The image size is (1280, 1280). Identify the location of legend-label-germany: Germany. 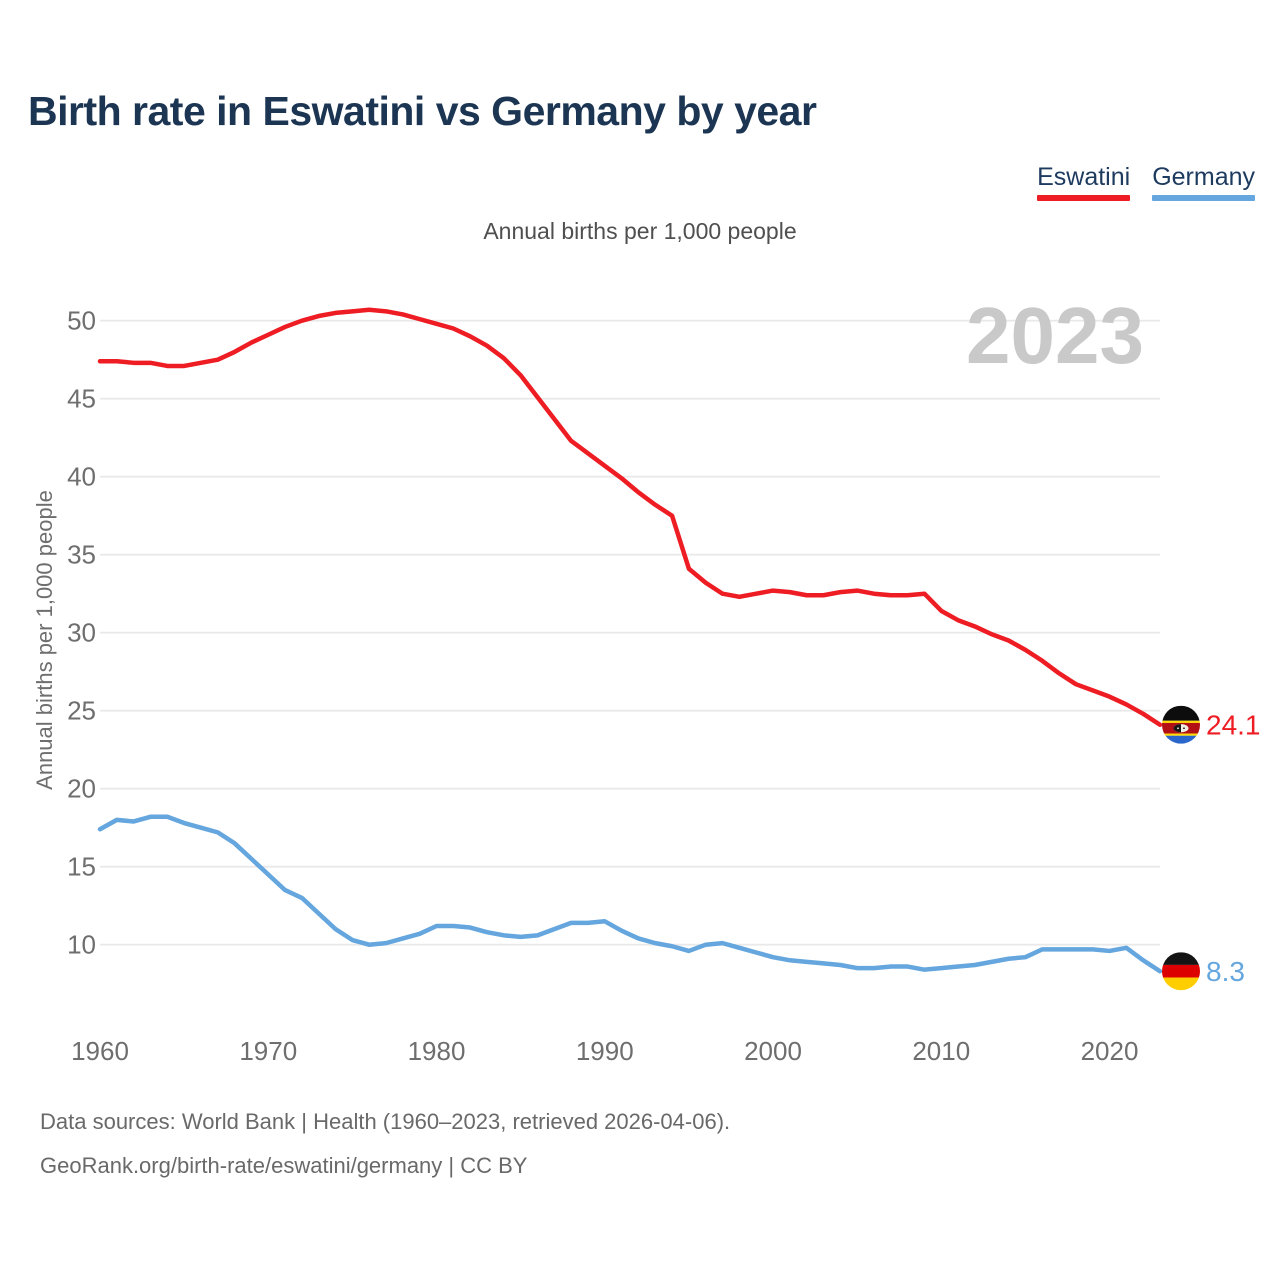
(1203, 177).